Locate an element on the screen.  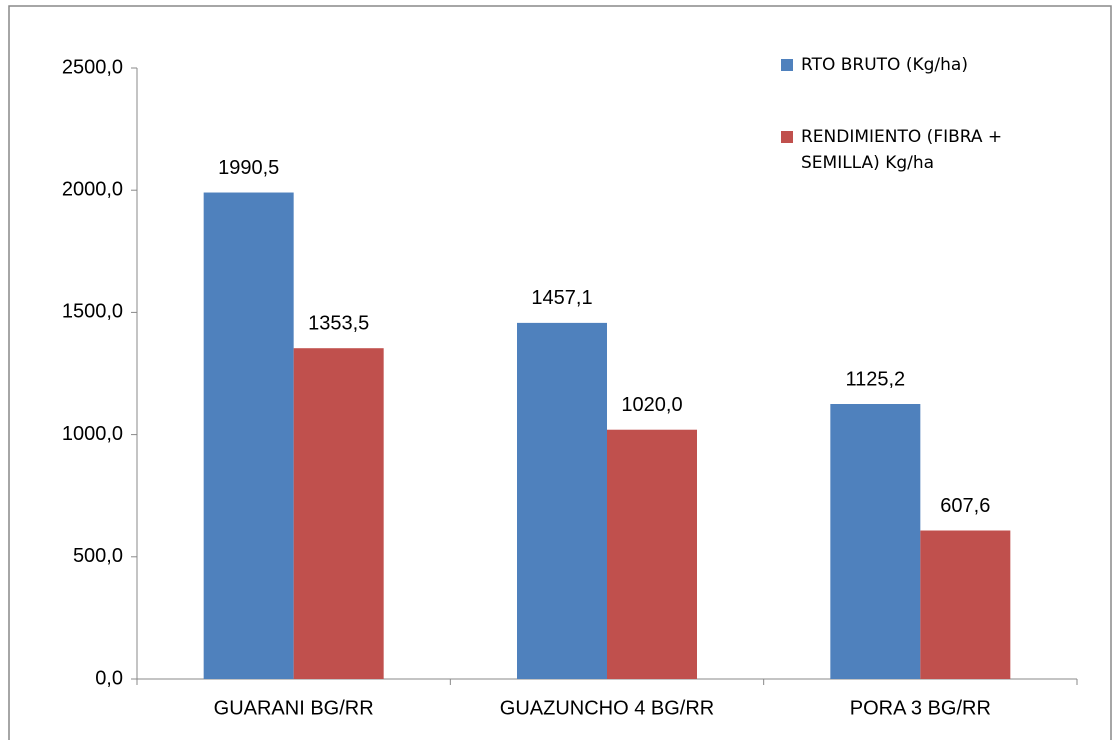
x-tick-label: PORA 3 BG/RR is located at coordinates (920, 708).